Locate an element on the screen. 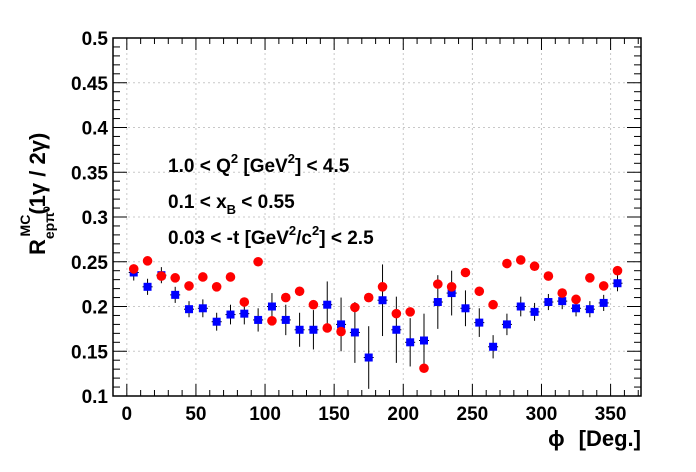  x-tick-label: 350 is located at coordinates (611, 414).